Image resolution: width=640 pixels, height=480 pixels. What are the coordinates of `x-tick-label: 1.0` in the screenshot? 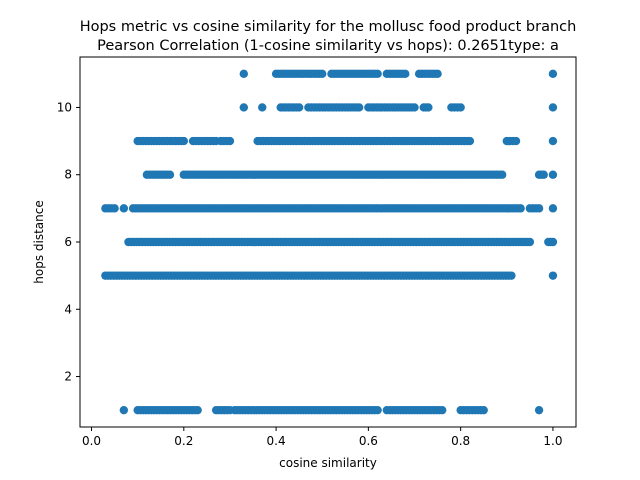 It's located at (552, 441).